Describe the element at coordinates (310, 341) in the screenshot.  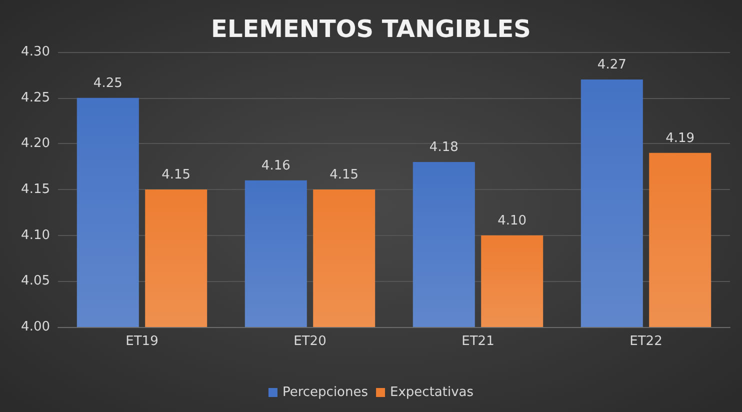
I see `x-tick-label: ET20` at that location.